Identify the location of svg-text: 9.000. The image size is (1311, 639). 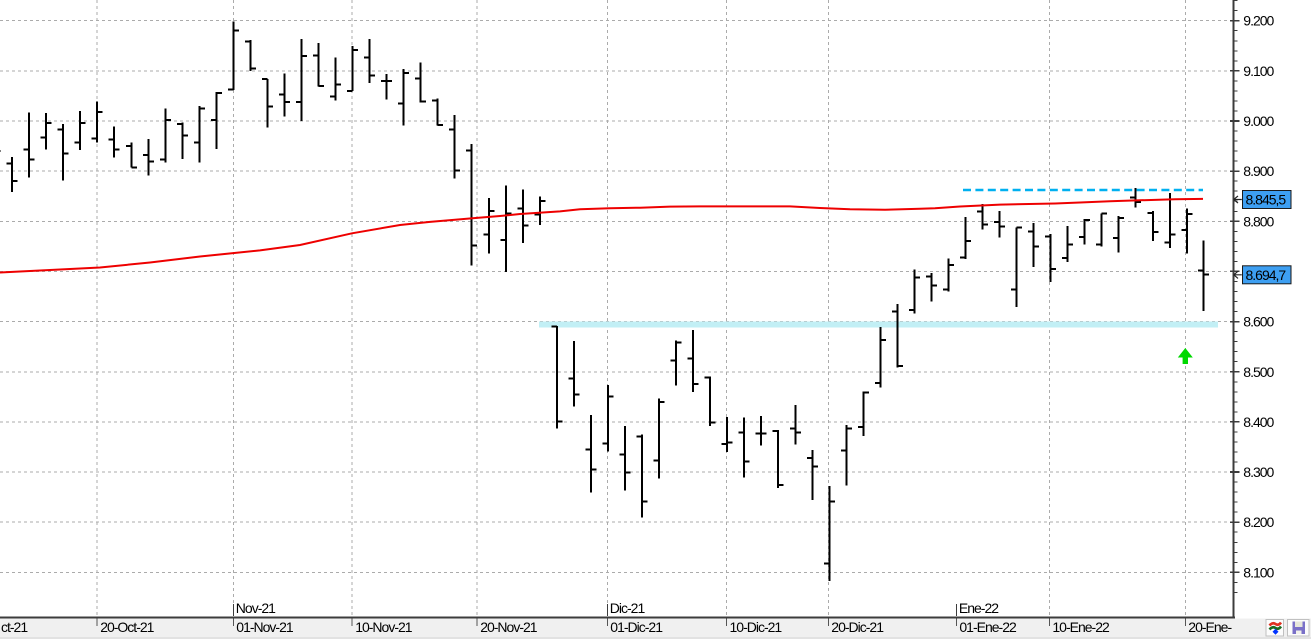
(1258, 121).